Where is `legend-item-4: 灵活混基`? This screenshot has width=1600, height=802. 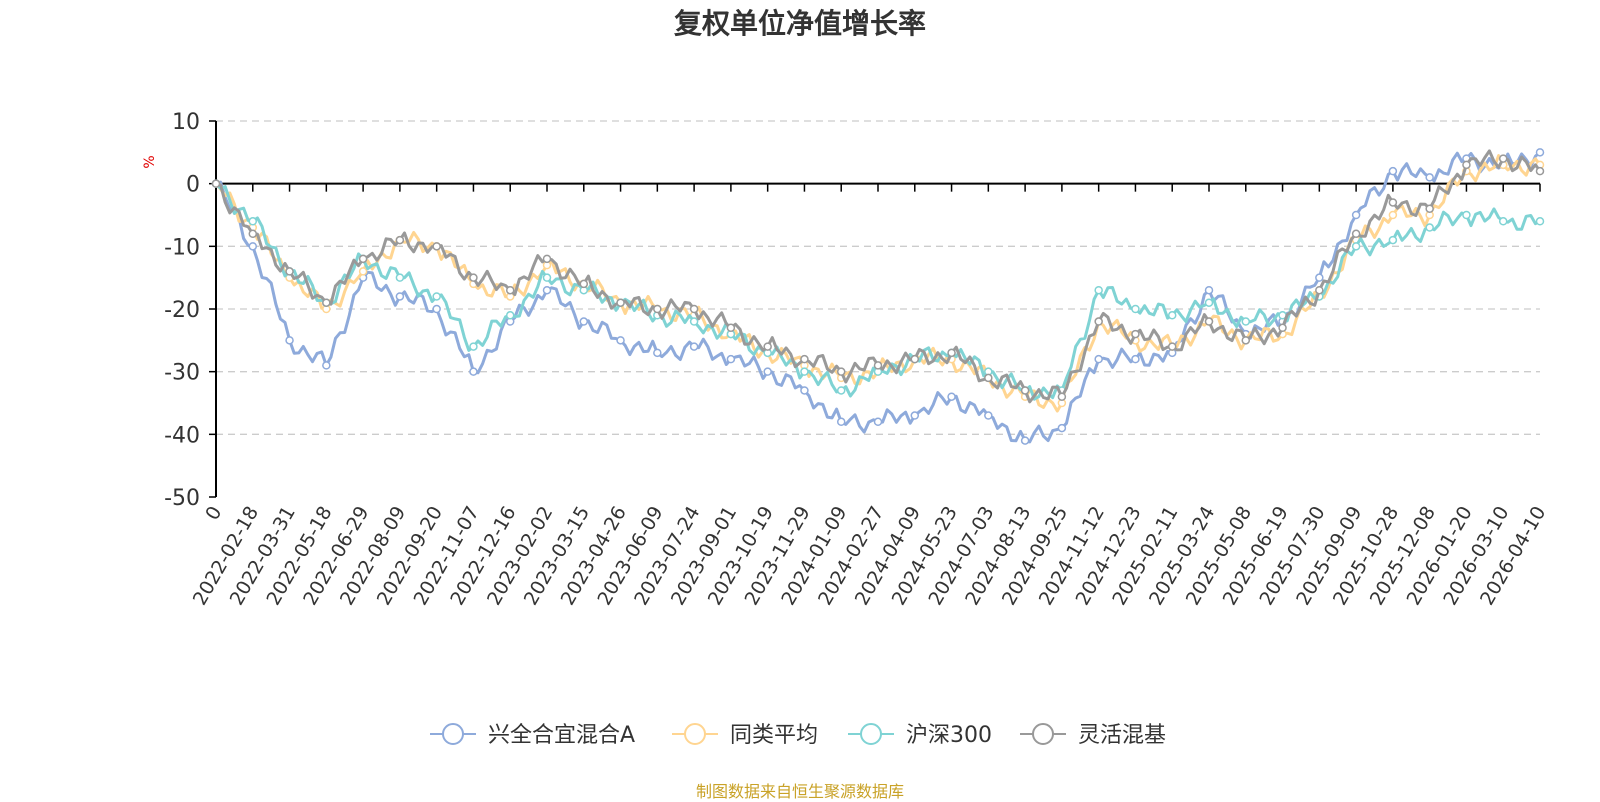 legend-item-4: 灵活混基 is located at coordinates (1093, 735).